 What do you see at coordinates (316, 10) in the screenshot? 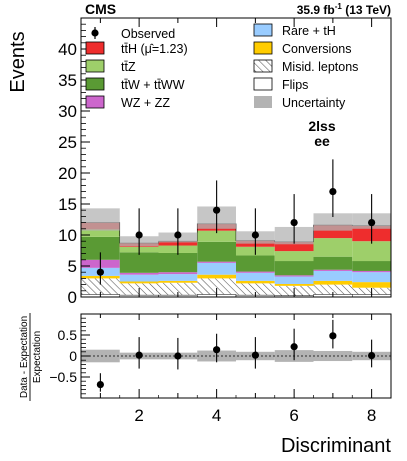
I see `lumi-value: 35.9 fb` at bounding box center [316, 10].